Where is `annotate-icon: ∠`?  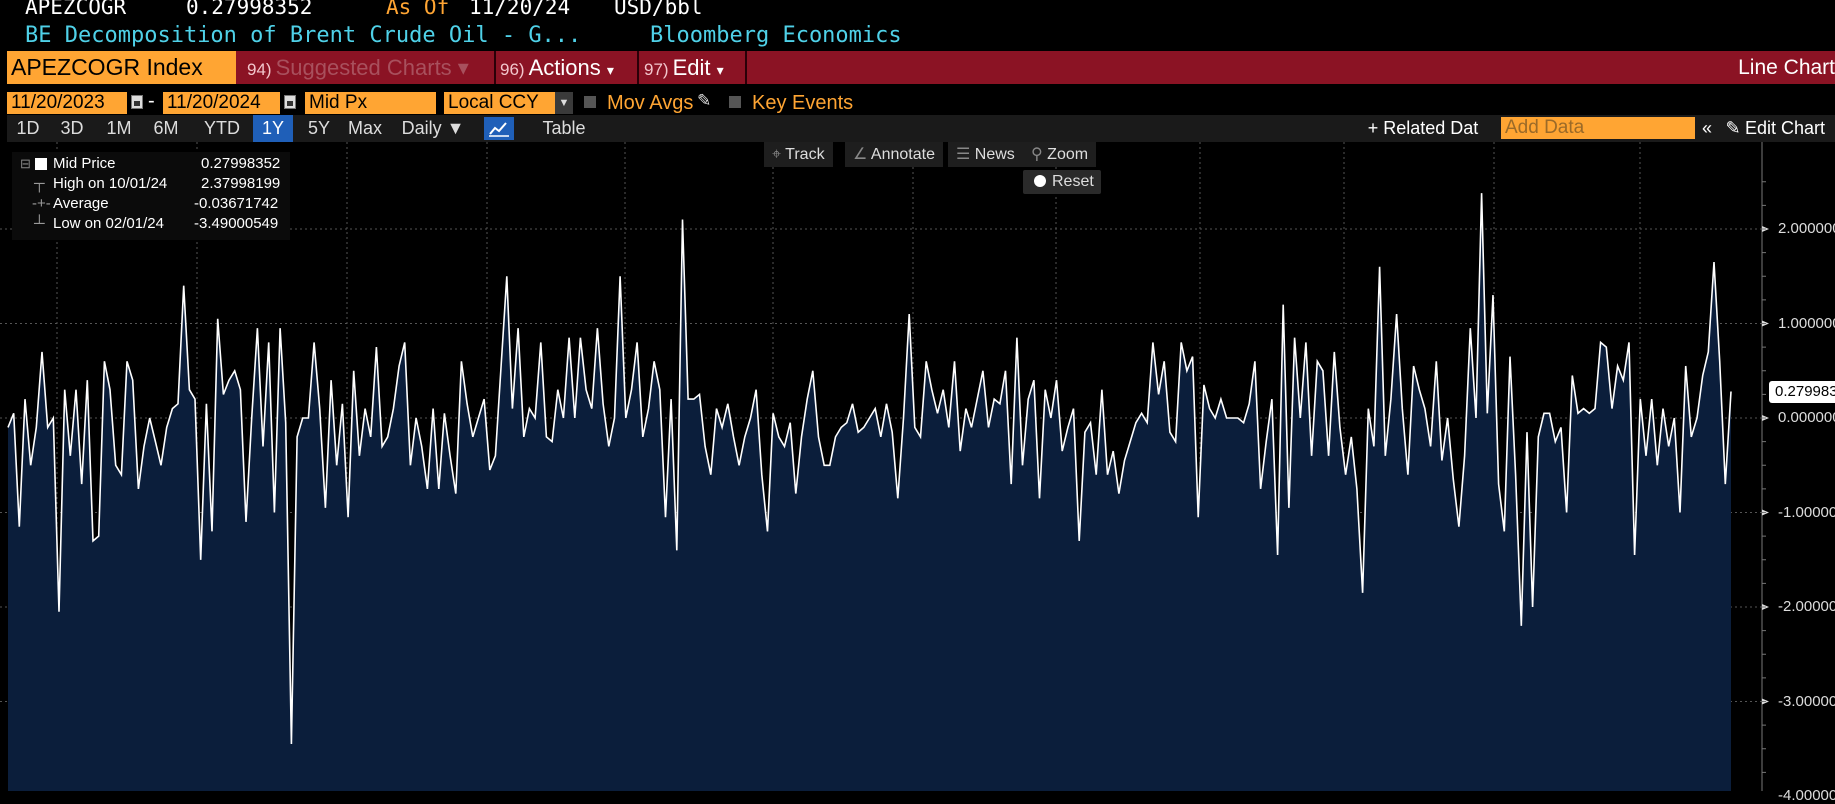
annotate-icon: ∠ is located at coordinates (862, 154).